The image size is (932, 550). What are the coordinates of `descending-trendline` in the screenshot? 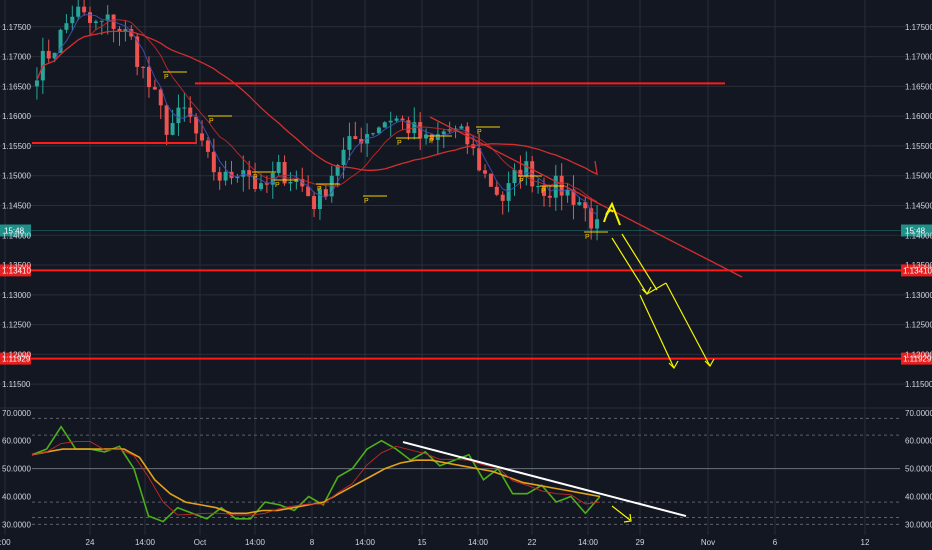 It's located at (586, 197).